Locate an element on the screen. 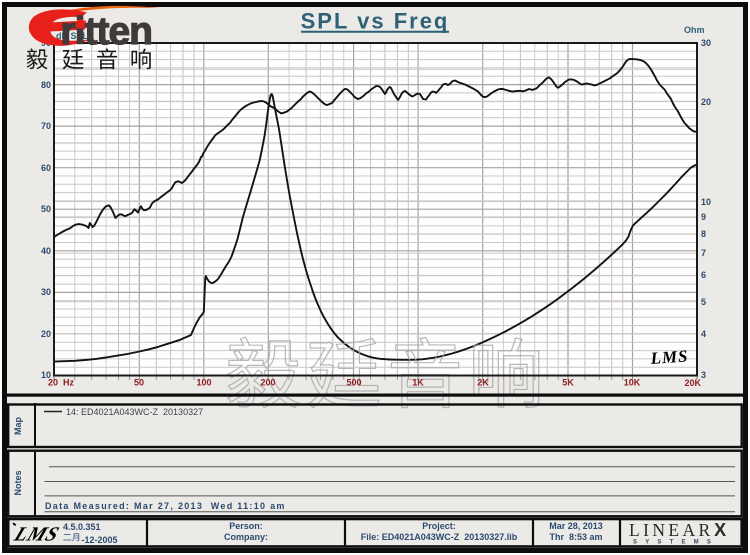  svg-text: 20 Hz is located at coordinates (61, 383).